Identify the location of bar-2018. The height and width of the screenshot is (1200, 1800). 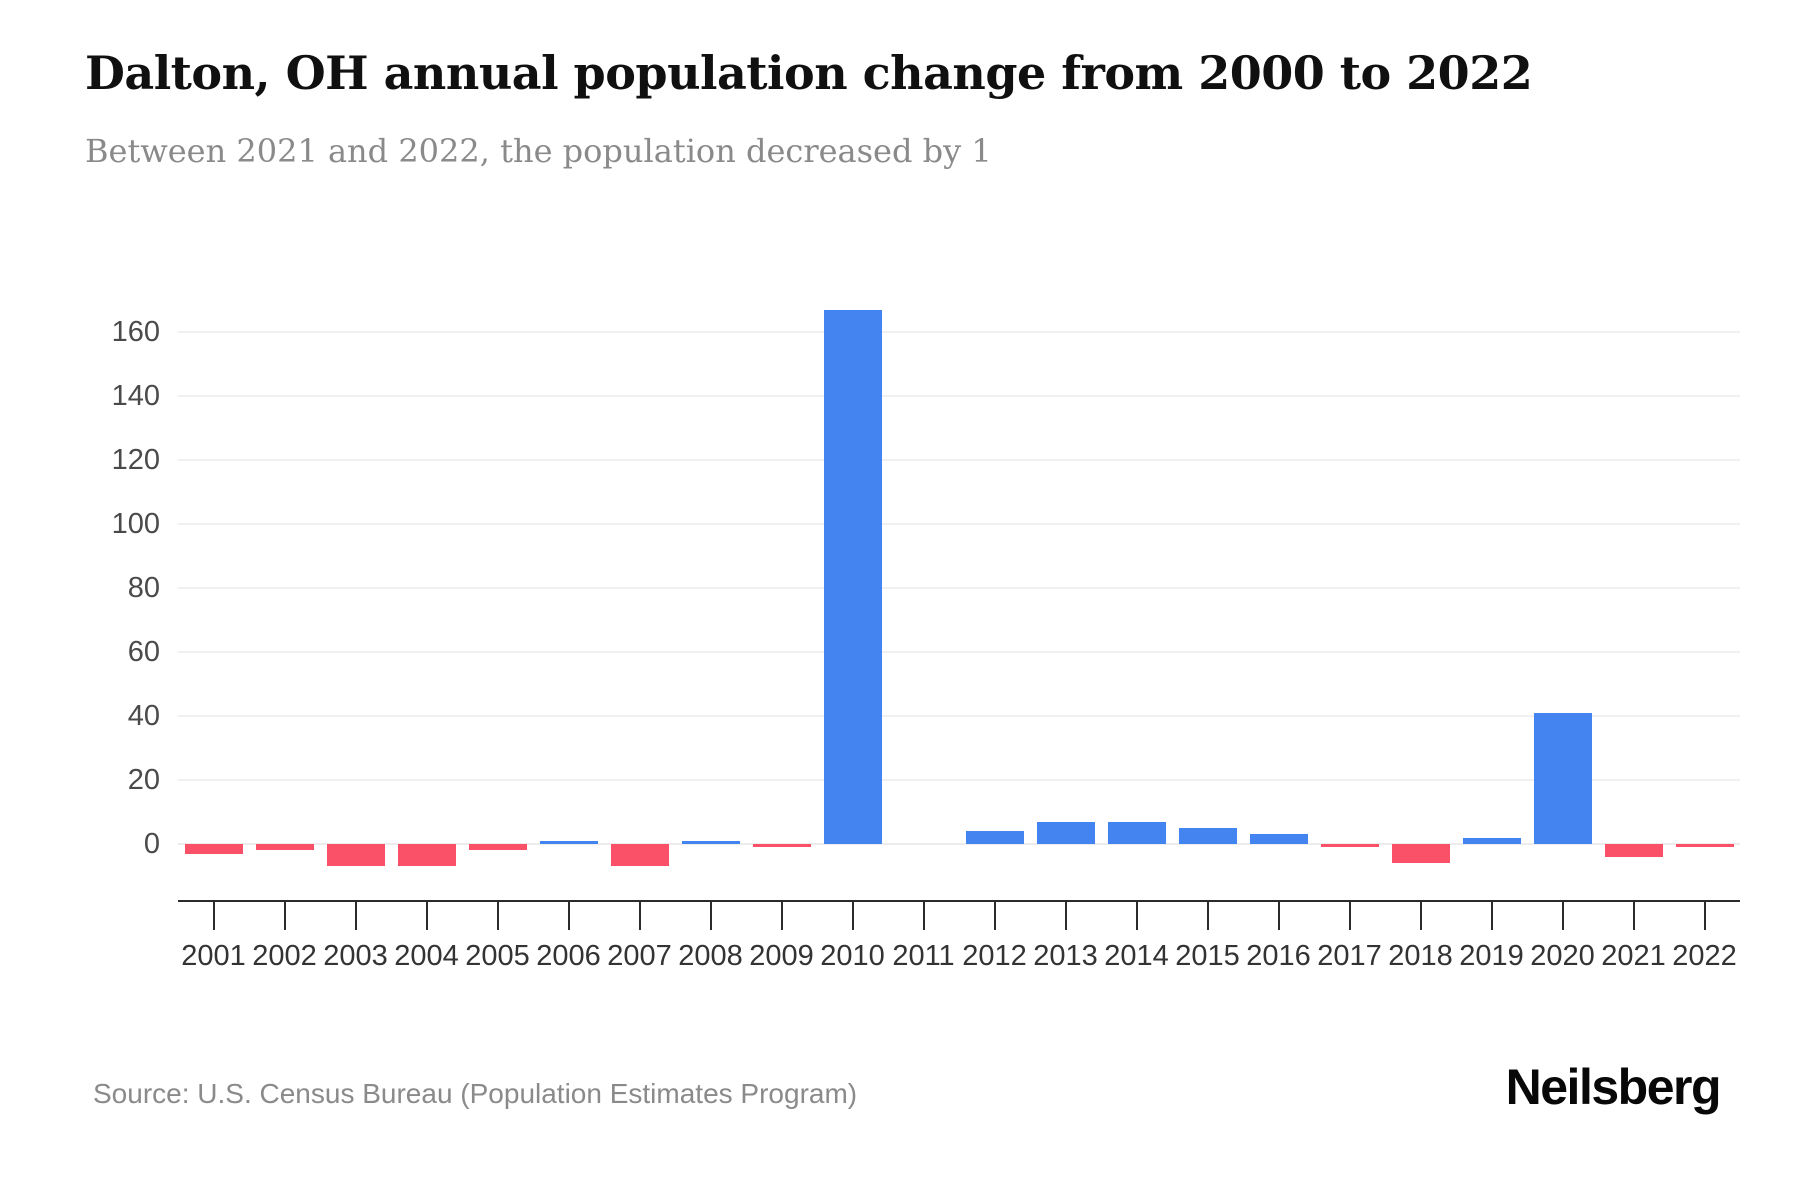
(1420, 854).